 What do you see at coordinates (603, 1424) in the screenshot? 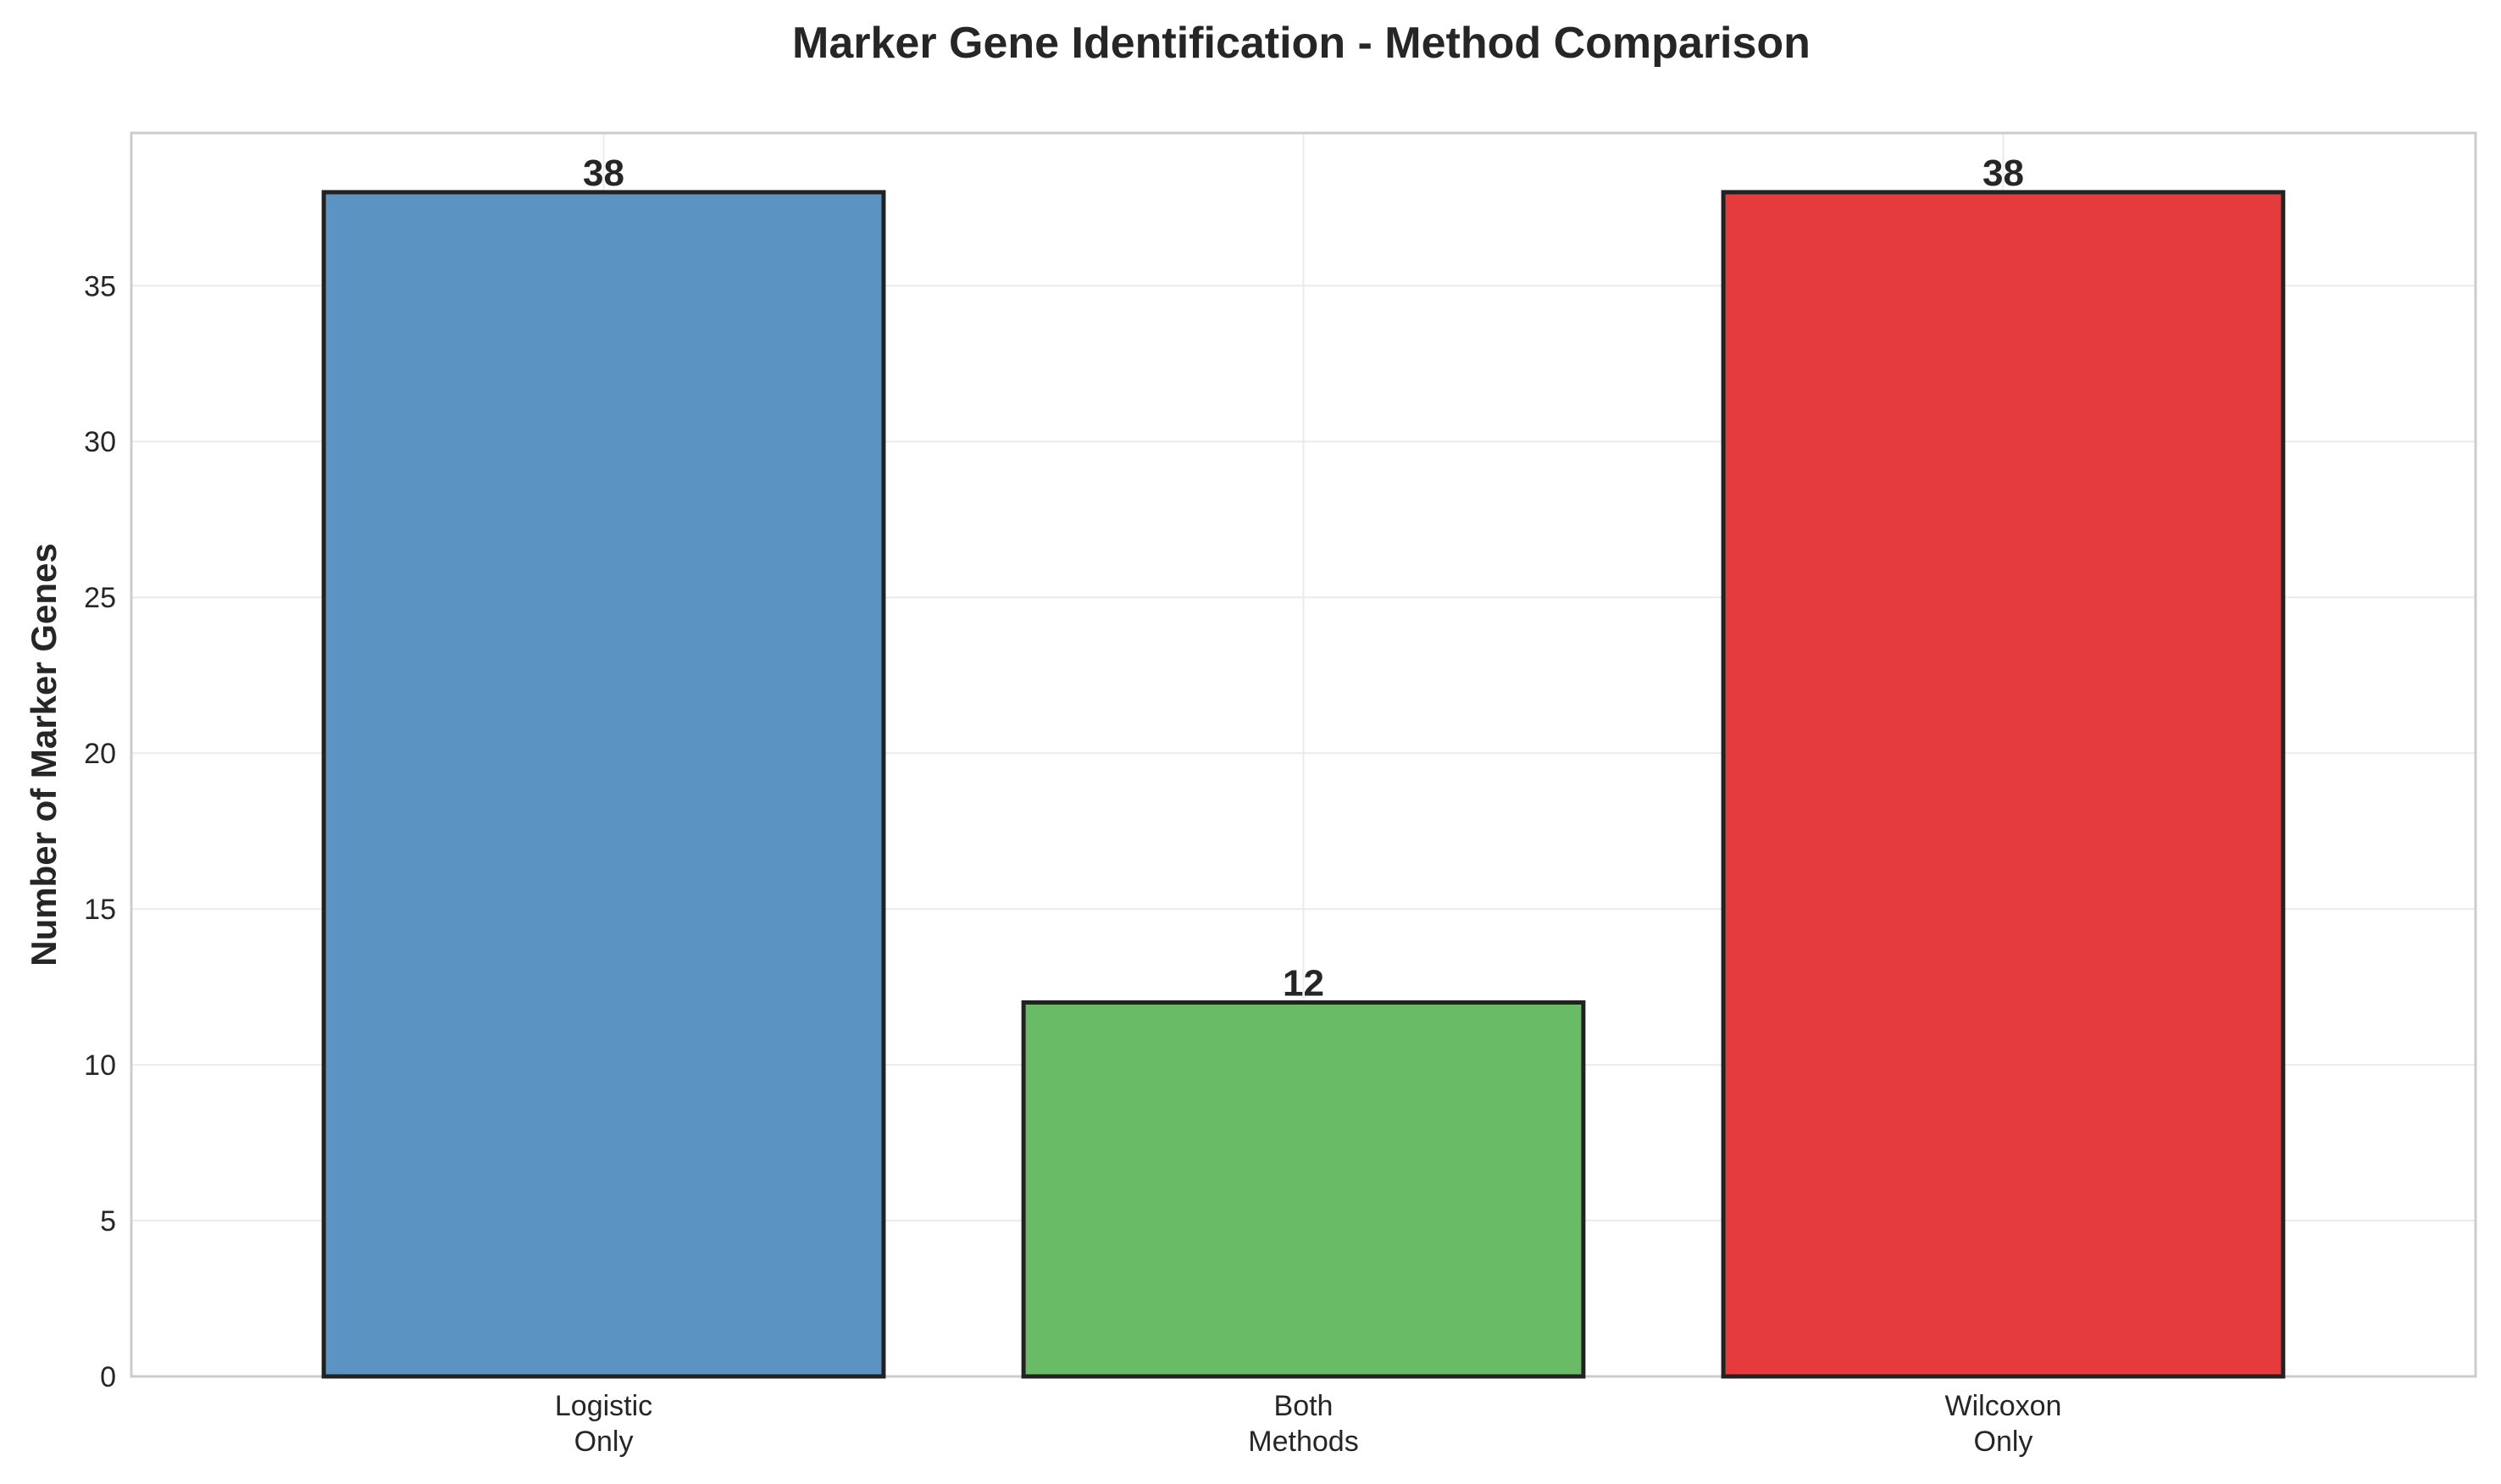
I see `x-tick-label: Logistic Only` at bounding box center [603, 1424].